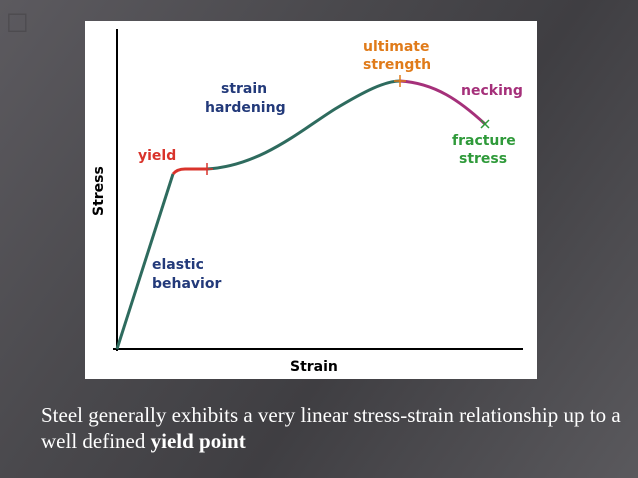  I want to click on ultimate-marker, so click(400, 81).